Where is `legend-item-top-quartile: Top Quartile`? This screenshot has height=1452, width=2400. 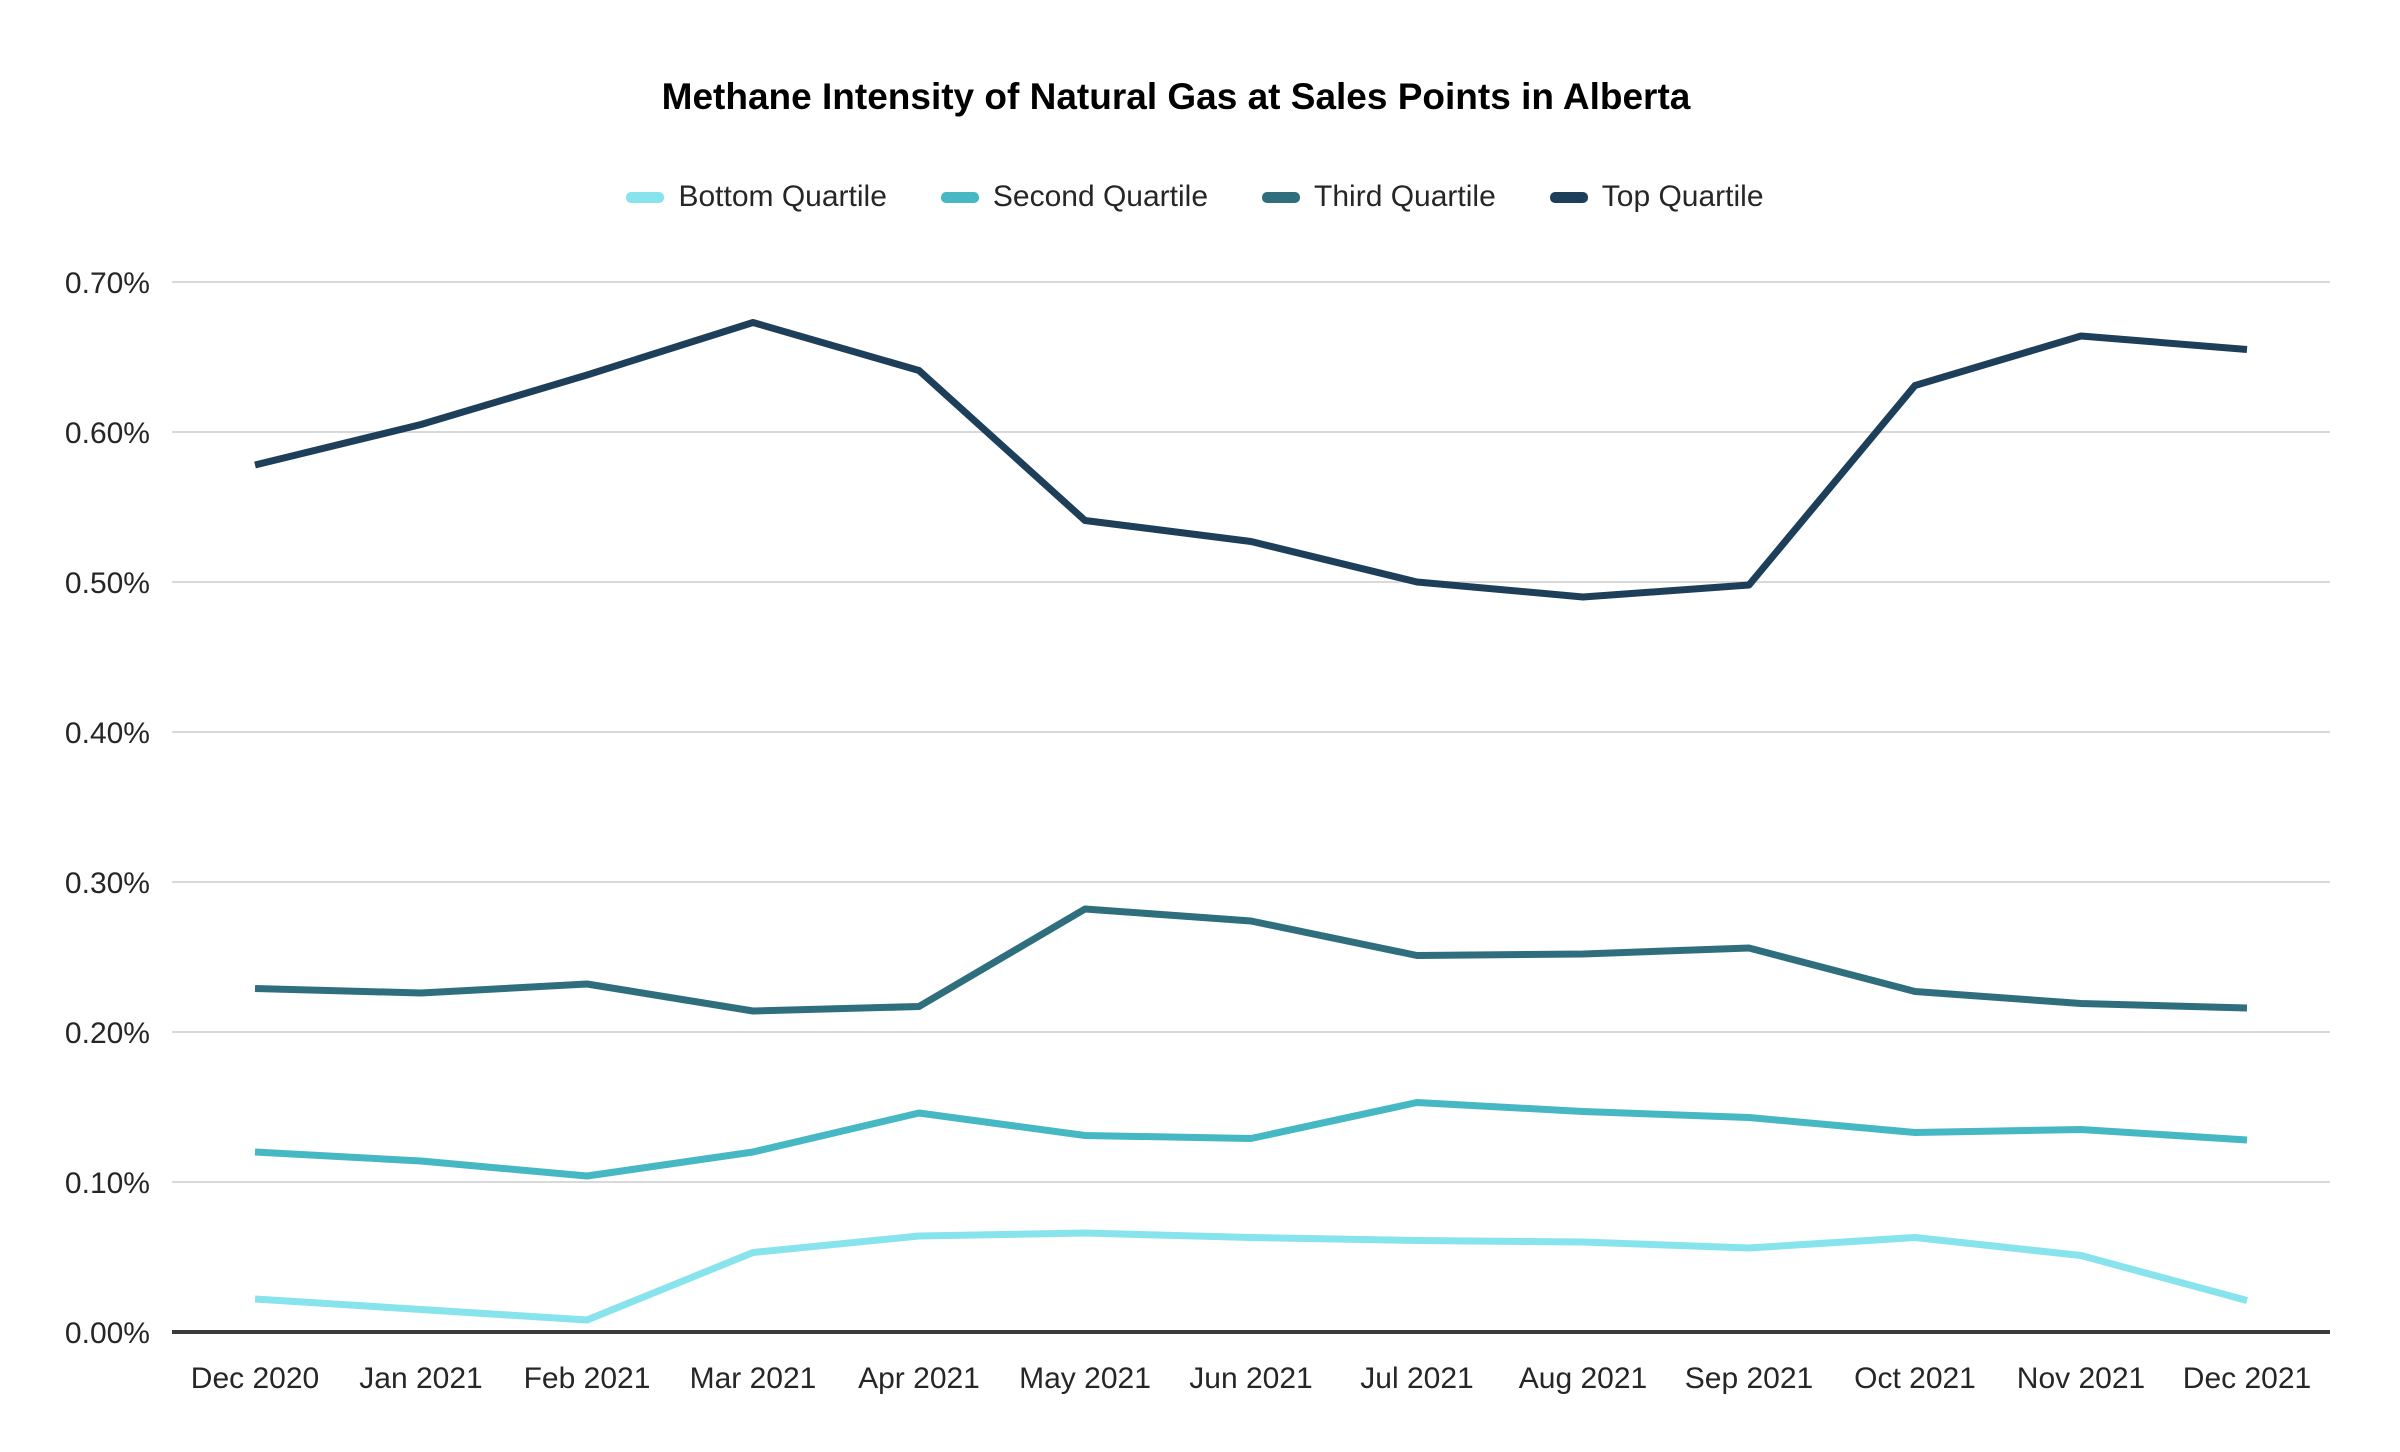 legend-item-top-quartile: Top Quartile is located at coordinates (1656, 197).